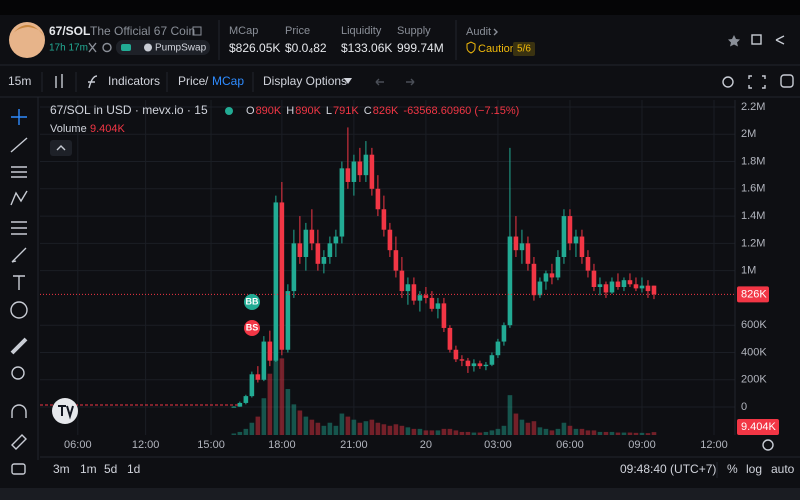 This screenshot has width=800, height=500. Describe the element at coordinates (107, 47) in the screenshot. I see `web-icon` at that location.